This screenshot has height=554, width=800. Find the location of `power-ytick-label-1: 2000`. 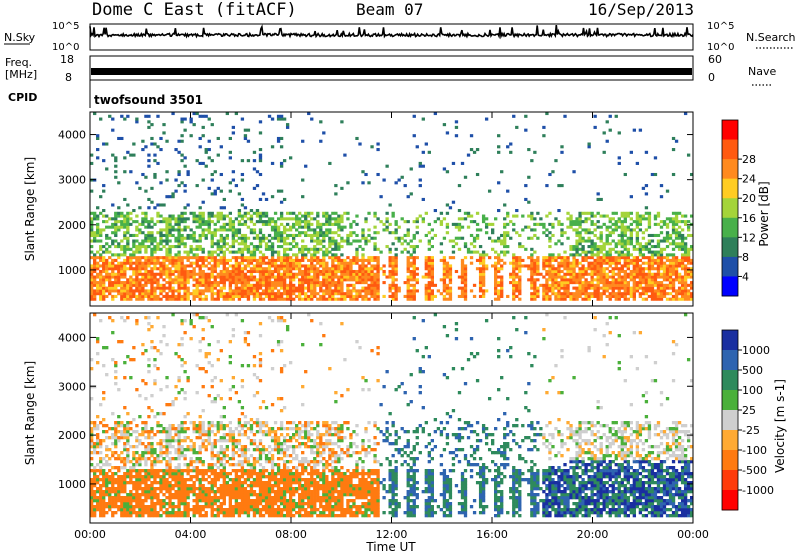

power-ytick-label-1: 2000 is located at coordinates (72, 225).